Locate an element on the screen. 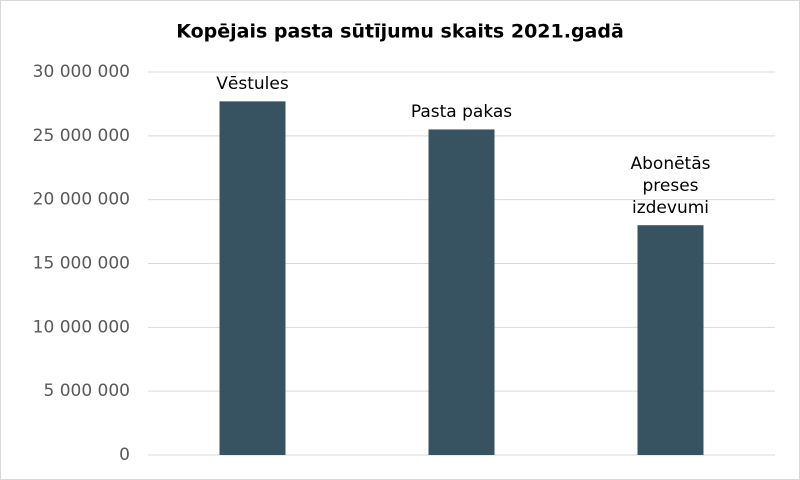 The width and height of the screenshot is (800, 480). chart-title: Kopējais pasta sūtījumu skaits 2021.gadā is located at coordinates (400, 32).